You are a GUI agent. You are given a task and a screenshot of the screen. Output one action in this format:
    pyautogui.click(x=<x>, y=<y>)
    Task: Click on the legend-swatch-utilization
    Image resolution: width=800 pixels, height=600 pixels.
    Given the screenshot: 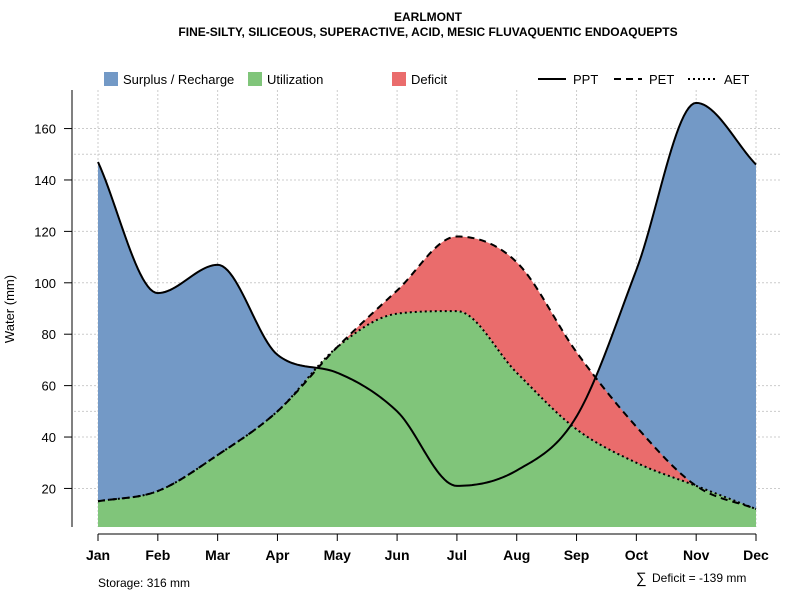 What is the action you would take?
    pyautogui.click(x=255, y=79)
    